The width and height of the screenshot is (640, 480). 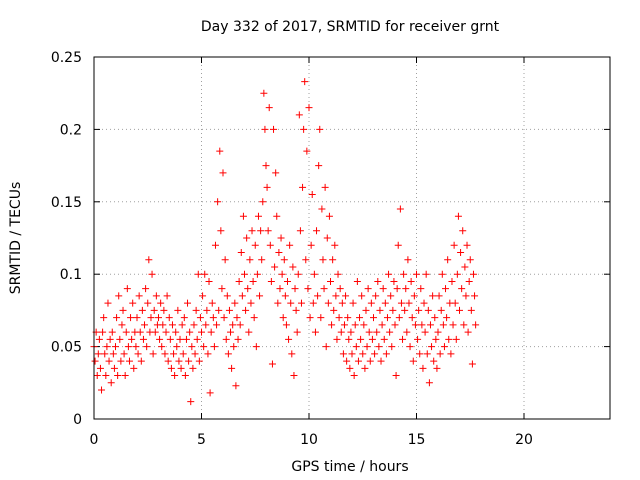 What do you see at coordinates (94, 440) in the screenshot?
I see `x-tick-label: 0` at bounding box center [94, 440].